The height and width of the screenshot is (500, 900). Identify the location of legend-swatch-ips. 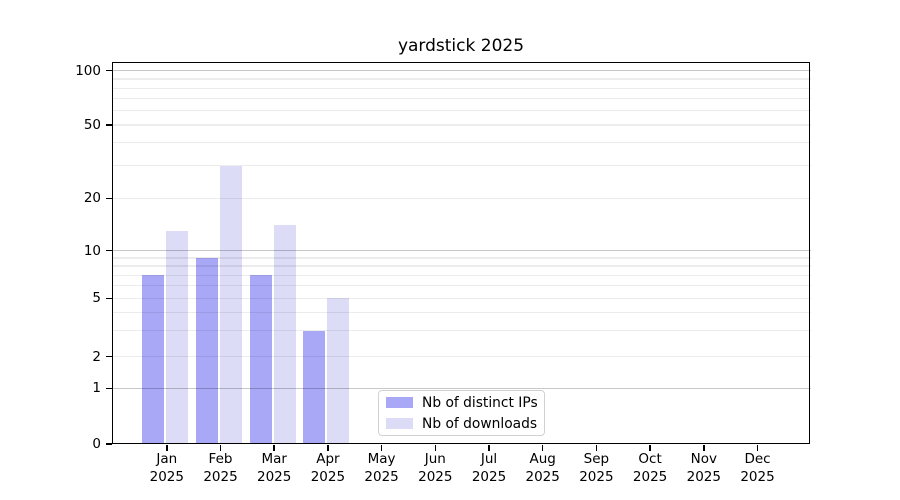
(399, 402).